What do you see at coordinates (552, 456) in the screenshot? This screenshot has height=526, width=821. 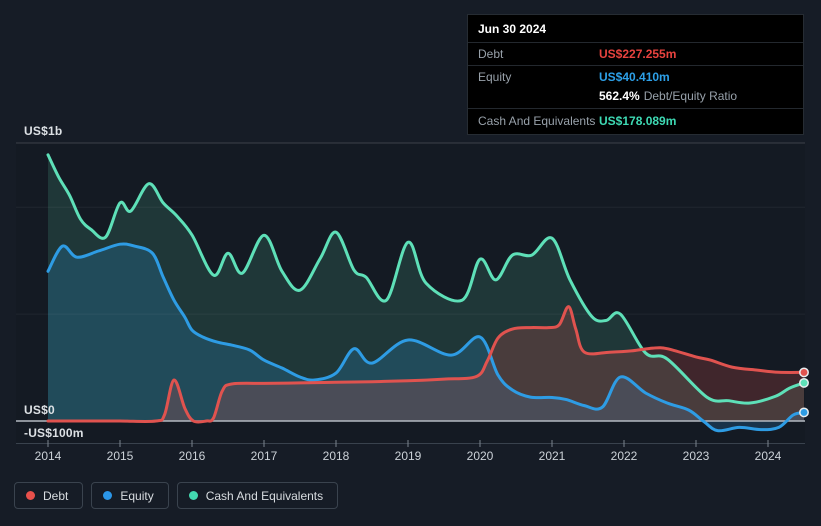 I see `x-axis-label-2021: 2021` at bounding box center [552, 456].